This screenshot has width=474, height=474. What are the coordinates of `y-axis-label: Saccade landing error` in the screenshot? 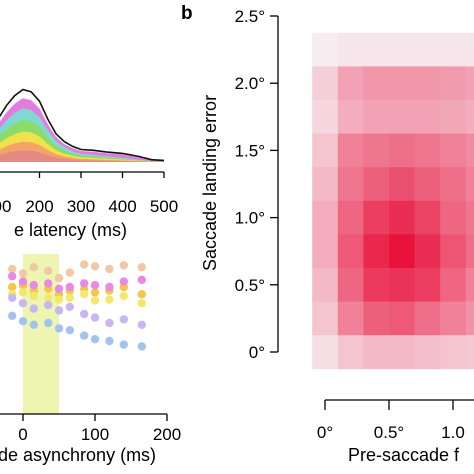 It's located at (210, 183).